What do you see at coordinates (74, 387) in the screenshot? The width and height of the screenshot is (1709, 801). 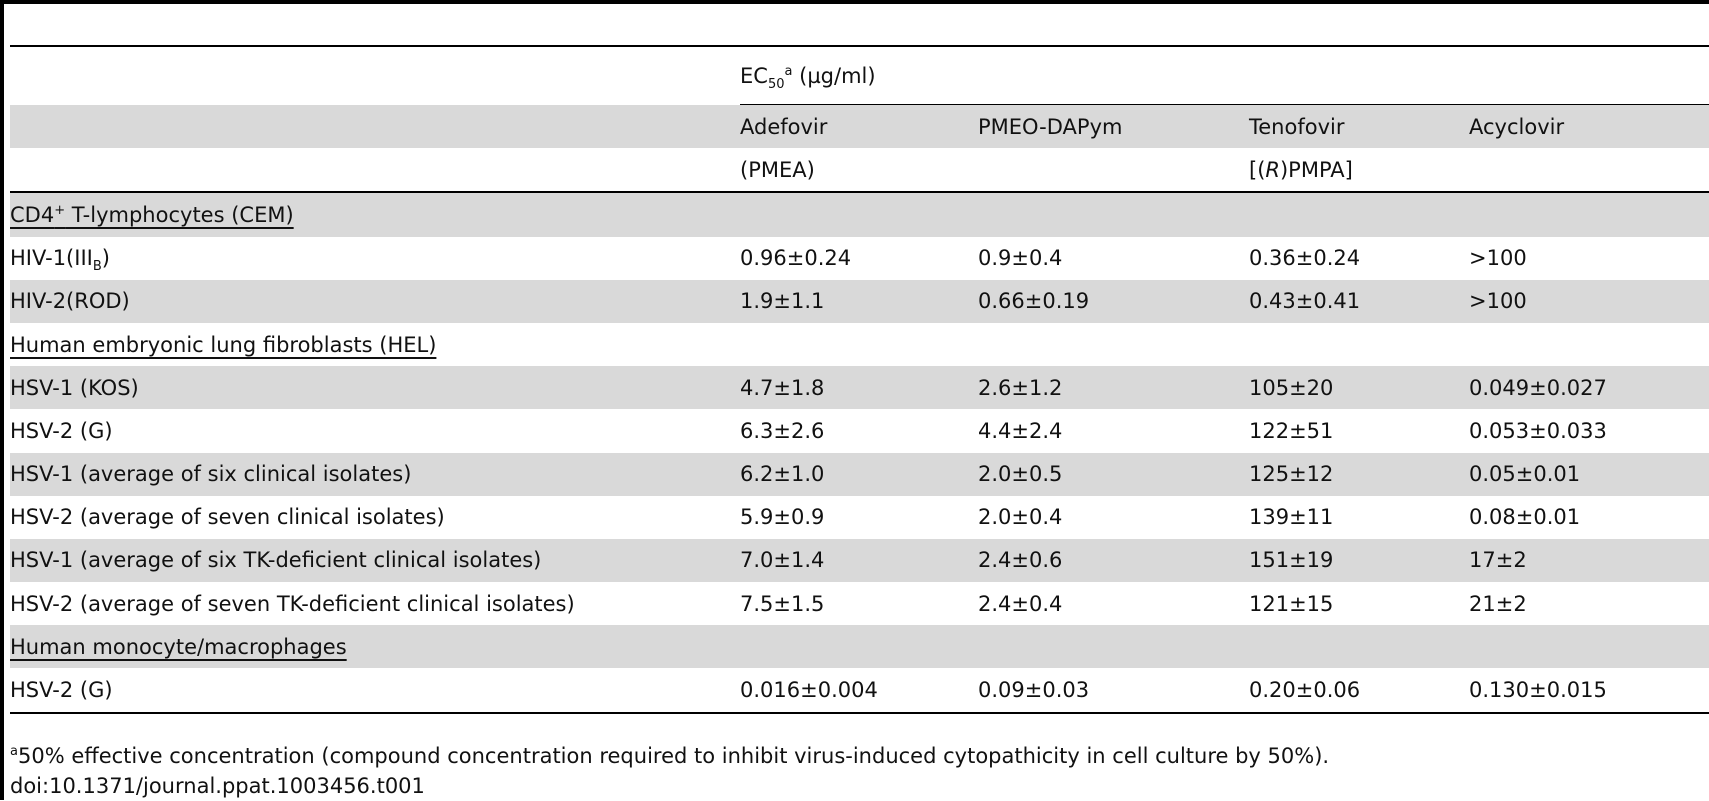 I see `row-label: HSV-1 (KOS)` at bounding box center [74, 387].